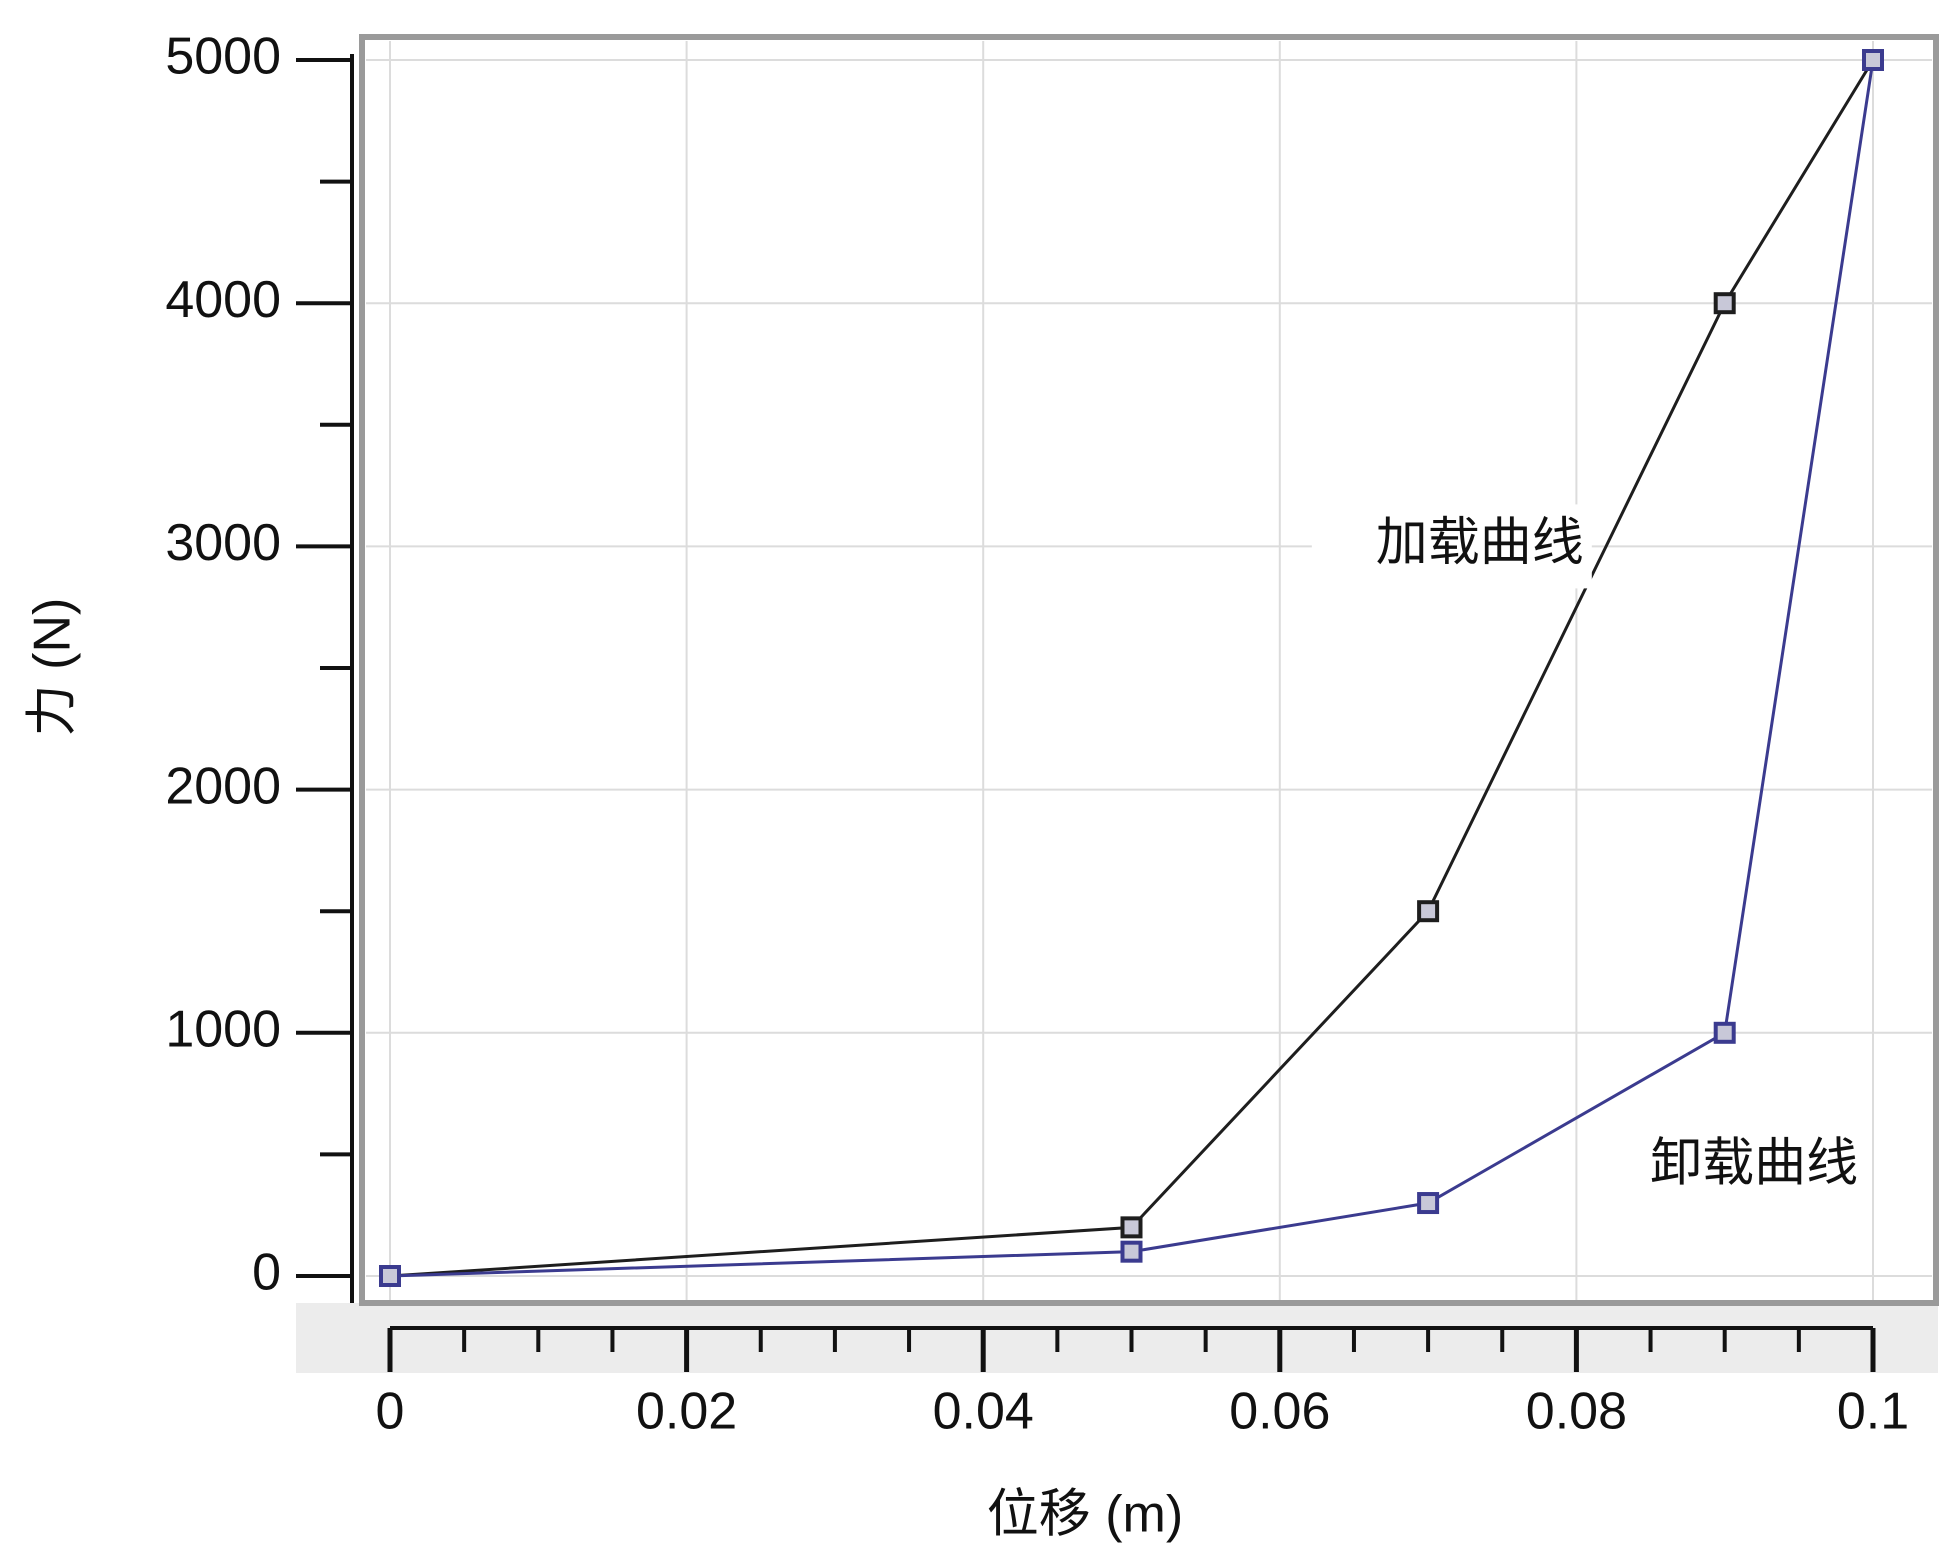 This screenshot has width=1946, height=1562. Describe the element at coordinates (1279, 1412) in the screenshot. I see `x-tick-label: 0.06` at that location.